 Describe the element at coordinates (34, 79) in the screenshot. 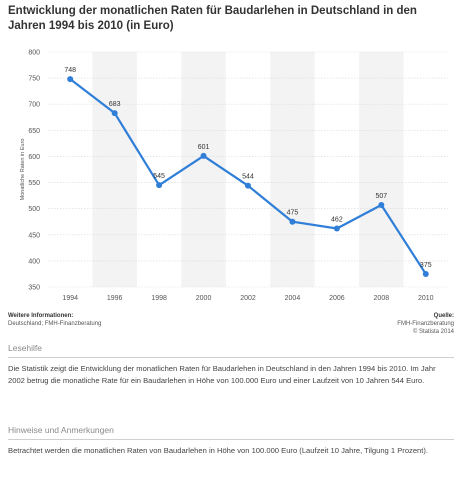

I see `y-tick-label: 750` at that location.